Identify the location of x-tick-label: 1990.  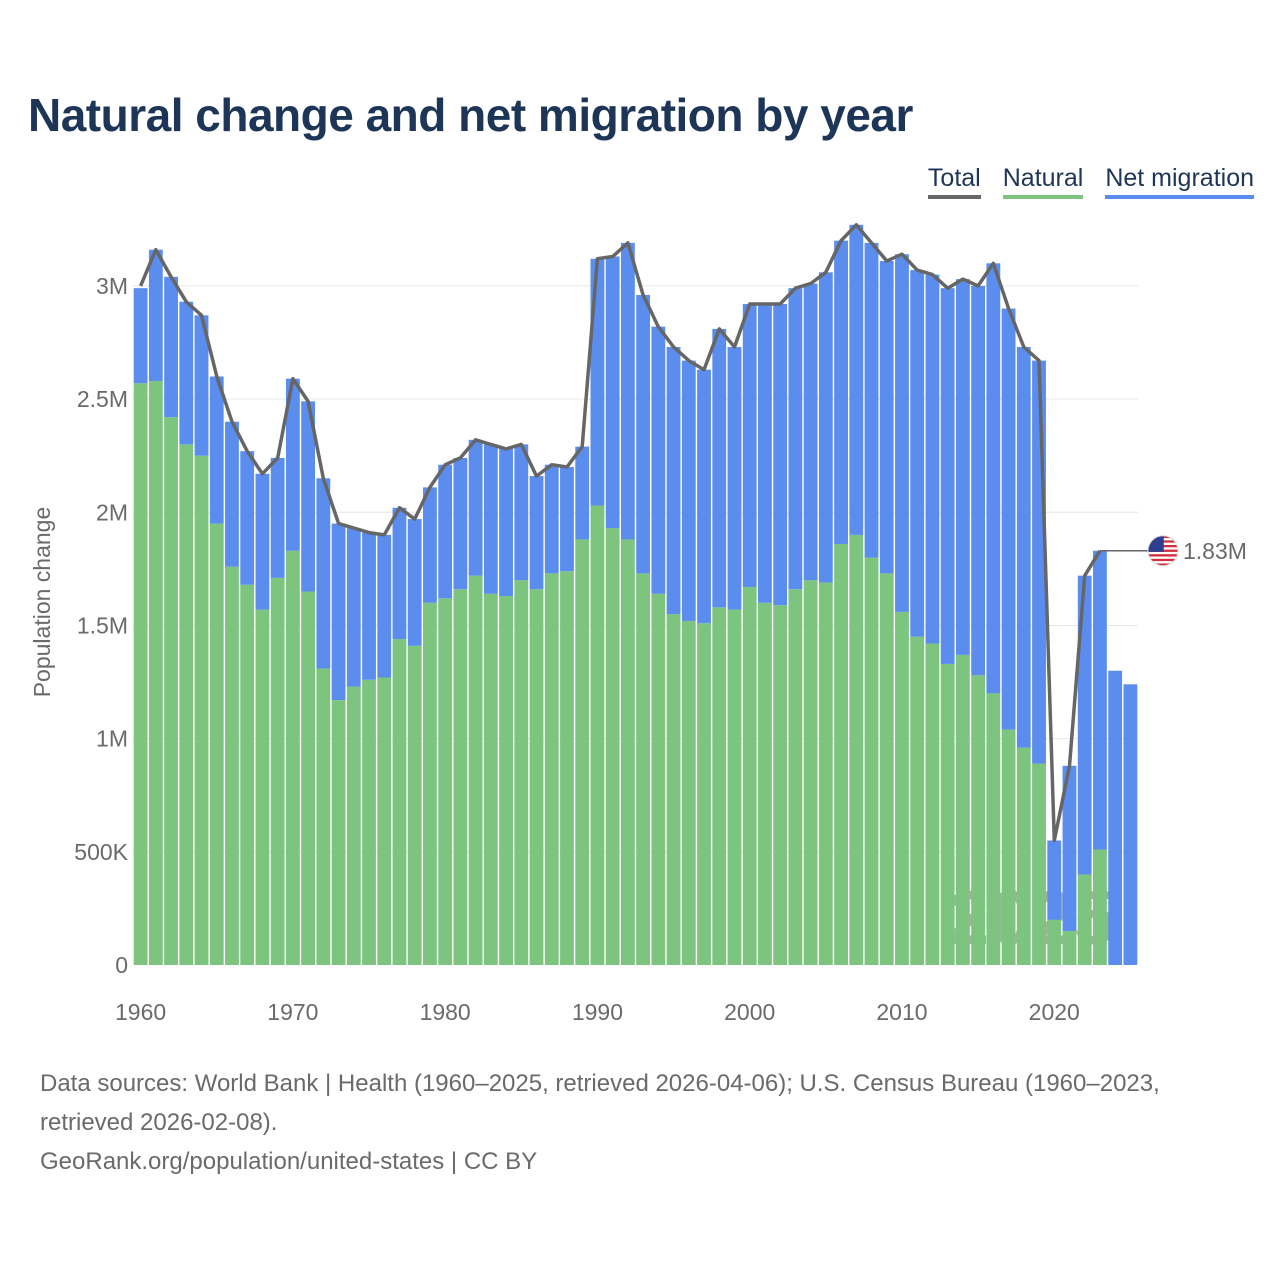
(597, 1012).